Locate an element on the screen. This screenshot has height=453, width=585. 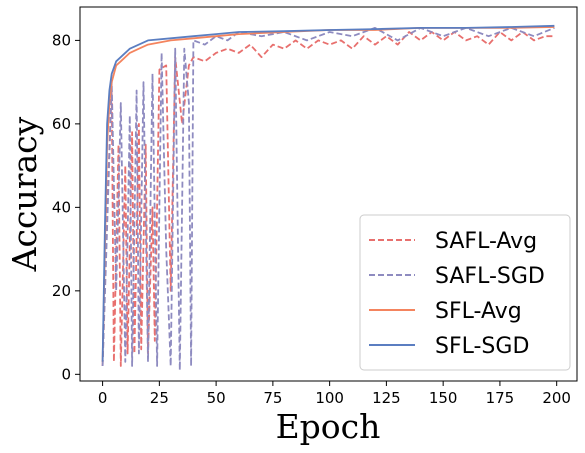
y-axis-ticks: 0 20 40 60 80 is located at coordinates (66, 207).